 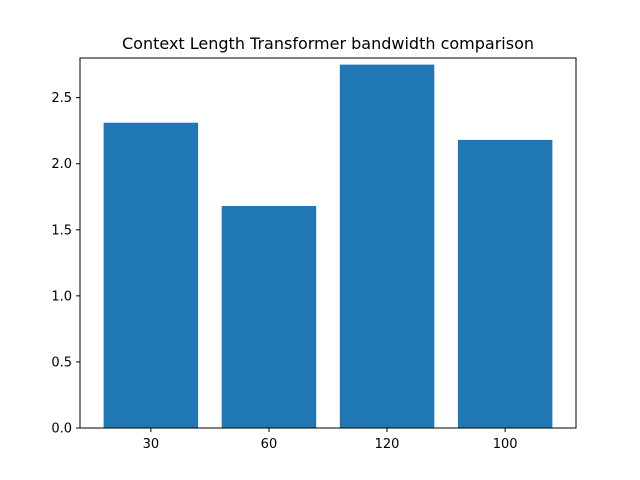 What do you see at coordinates (151, 444) in the screenshot?
I see `x-tick-label-30: 30` at bounding box center [151, 444].